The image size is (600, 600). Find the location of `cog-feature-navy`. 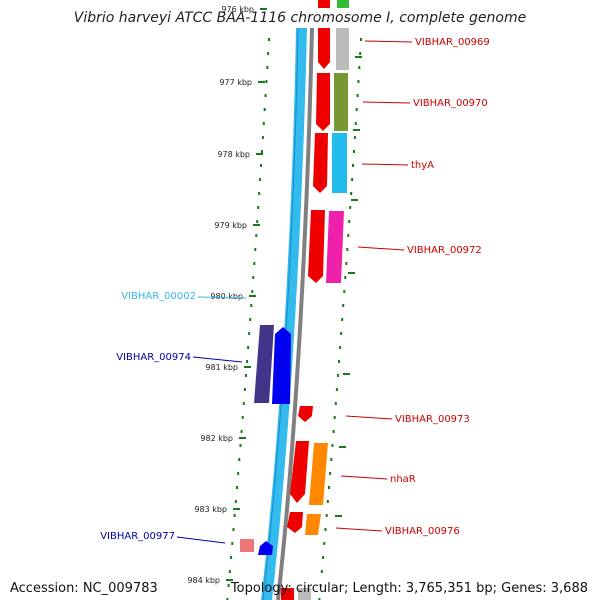

cog-feature-navy is located at coordinates (264, 364).